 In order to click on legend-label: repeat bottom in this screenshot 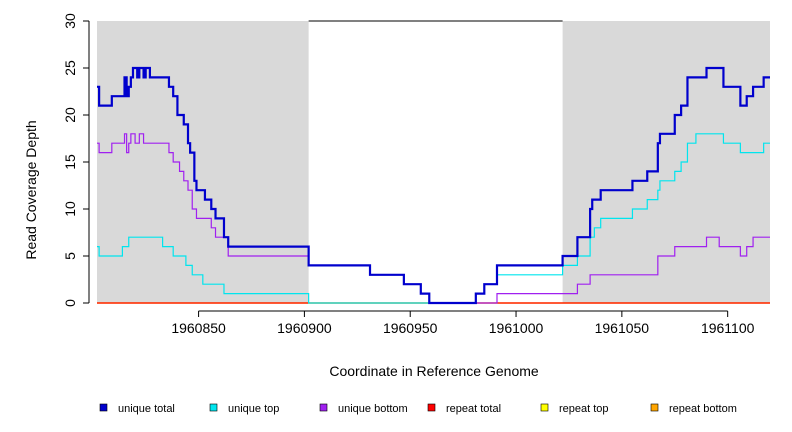, I will do `click(703, 409)`.